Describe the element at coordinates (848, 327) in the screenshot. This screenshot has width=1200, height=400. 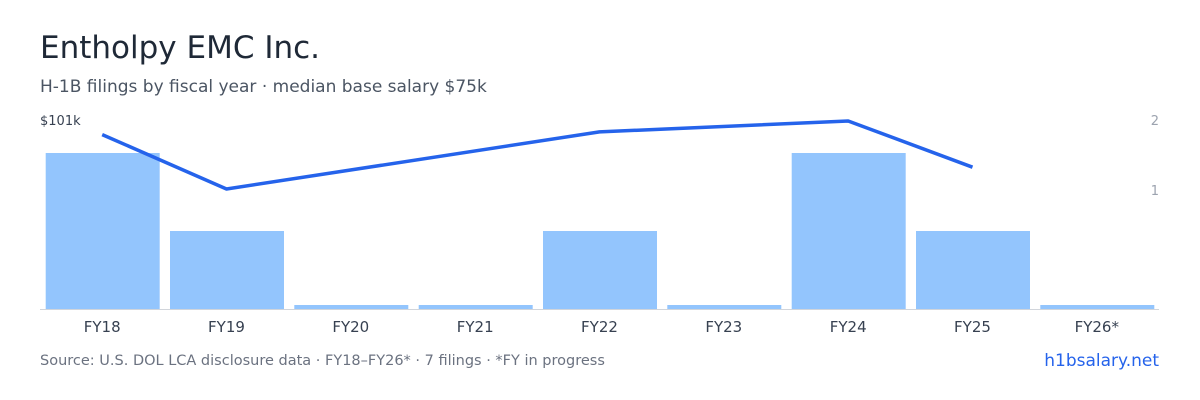
I see `x-tick-label: FY24` at that location.